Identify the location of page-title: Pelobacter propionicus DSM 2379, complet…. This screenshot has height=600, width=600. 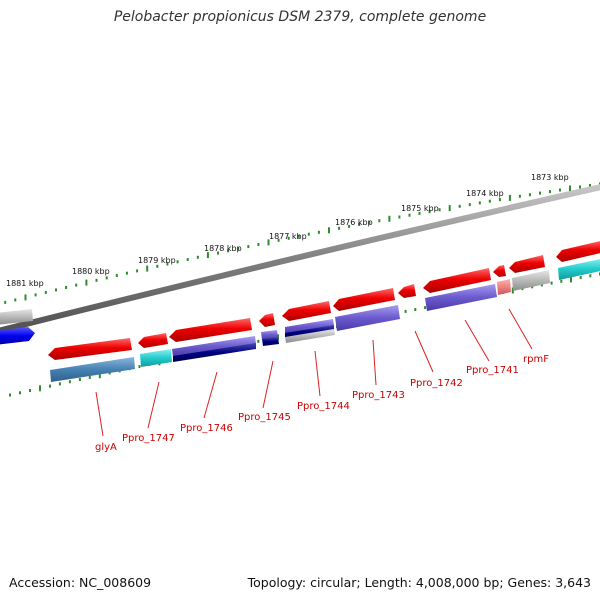
(300, 17).